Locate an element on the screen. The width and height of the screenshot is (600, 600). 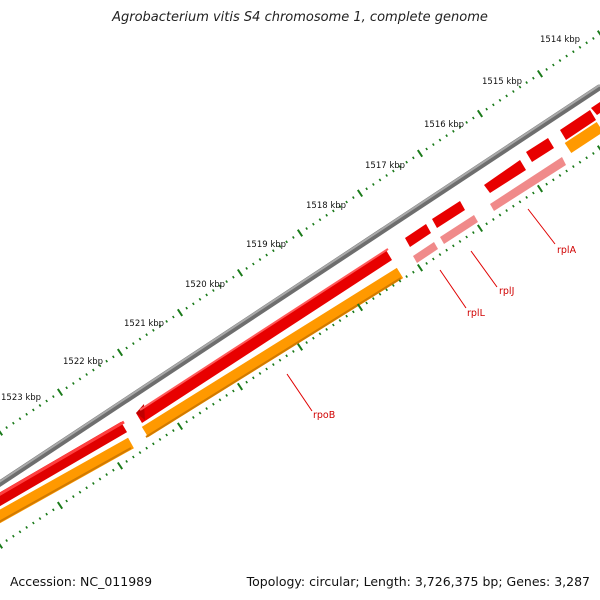
cds-arrow-rplJ is located at coordinates (448, 214).